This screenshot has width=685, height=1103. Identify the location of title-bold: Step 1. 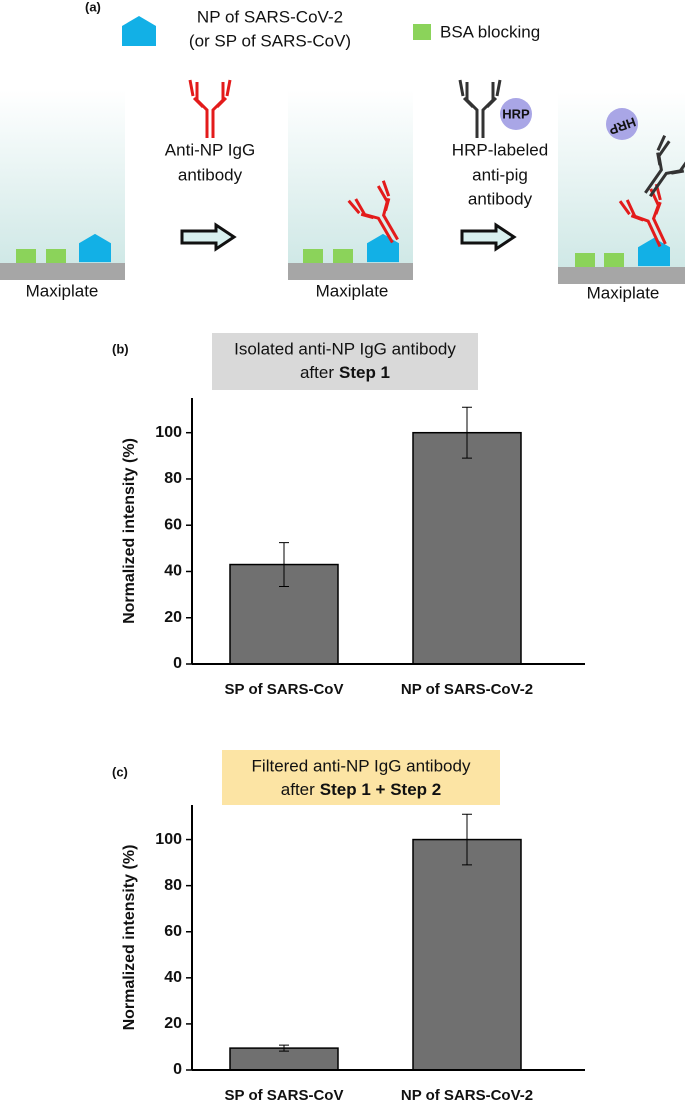
(364, 372).